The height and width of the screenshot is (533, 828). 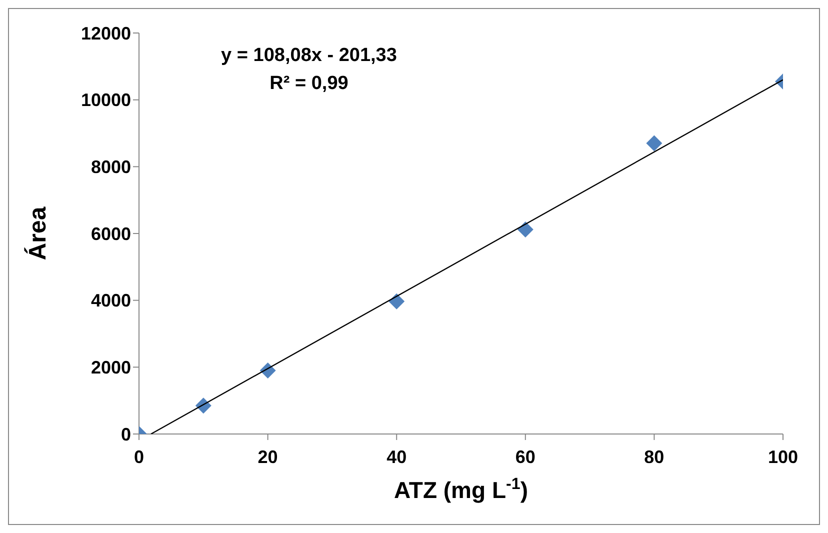 I want to click on x-tick-label: 40, so click(x=396, y=456).